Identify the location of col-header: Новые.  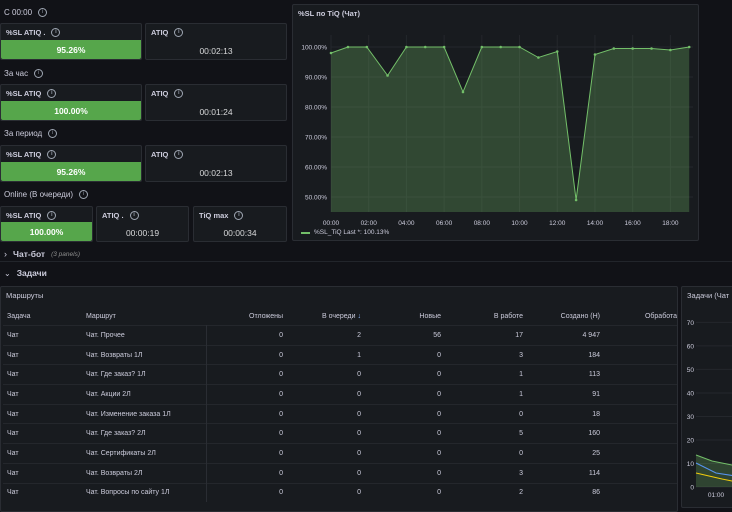
(430, 316).